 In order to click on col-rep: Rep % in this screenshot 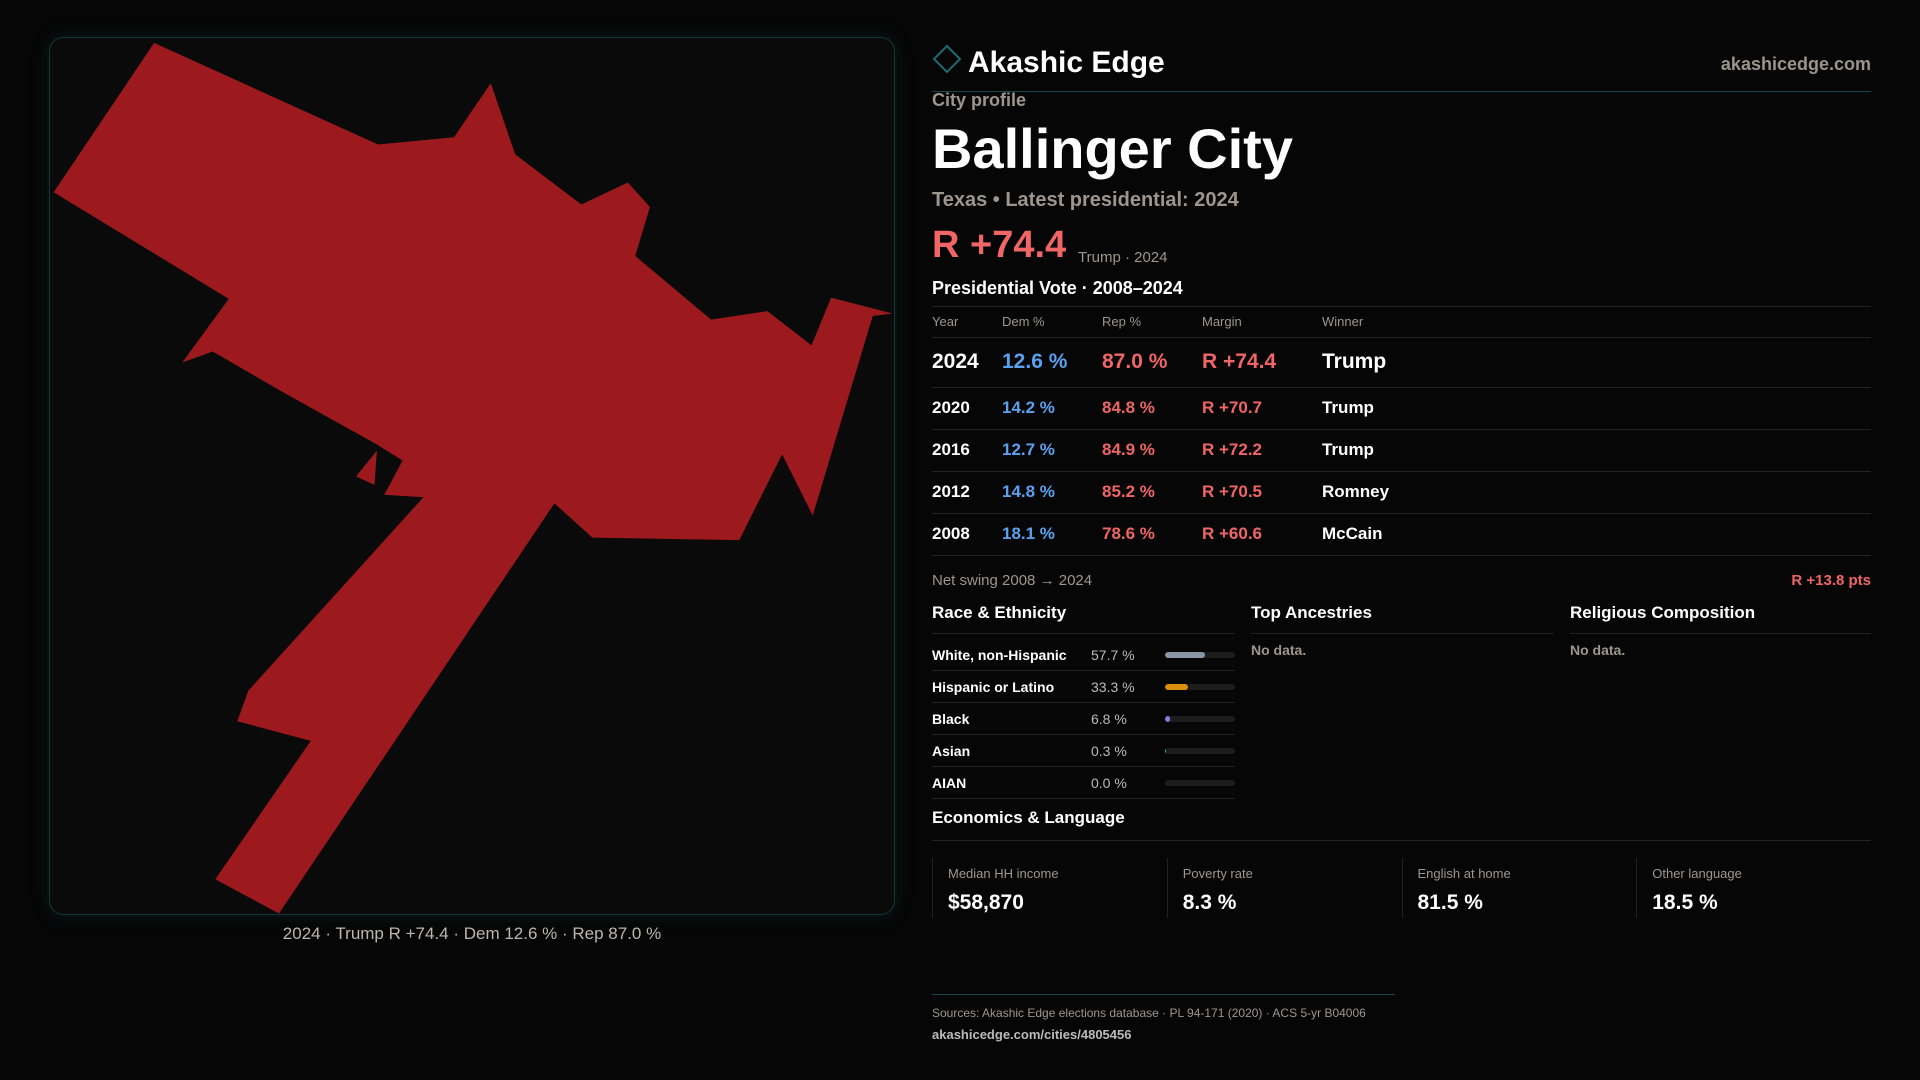, I will do `click(1152, 322)`.